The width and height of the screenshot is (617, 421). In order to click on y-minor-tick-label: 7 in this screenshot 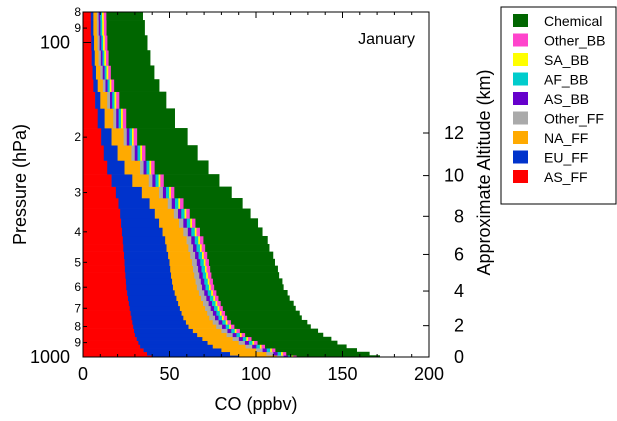, I will do `click(77, 308)`.